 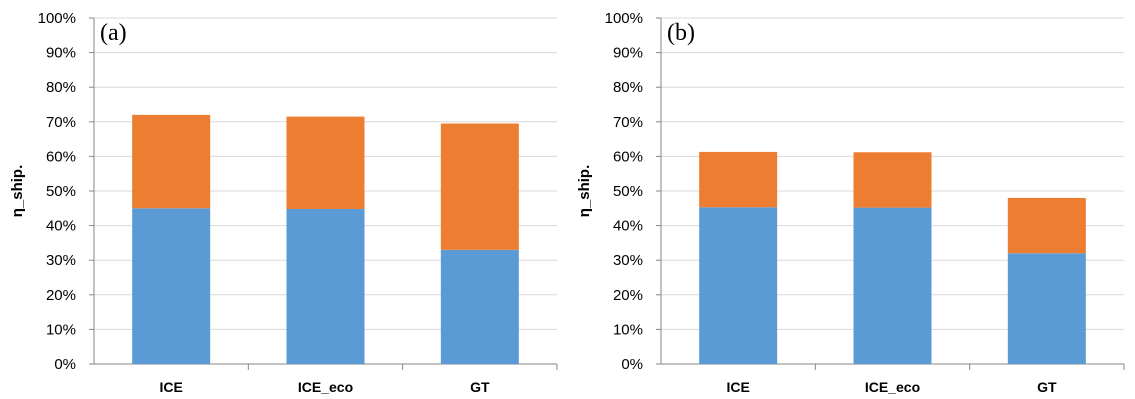 I want to click on chart-a-ytick-label: 40%, so click(x=61, y=226).